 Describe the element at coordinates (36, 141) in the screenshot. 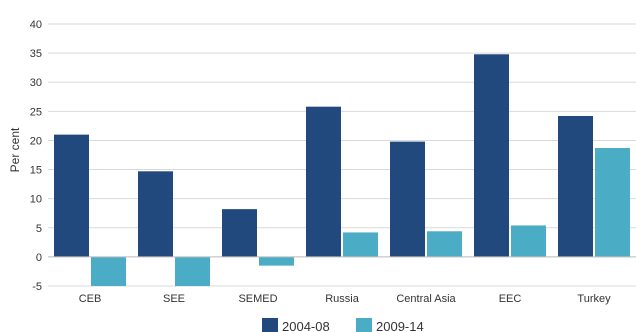

I see `y-tick-label: 20` at that location.